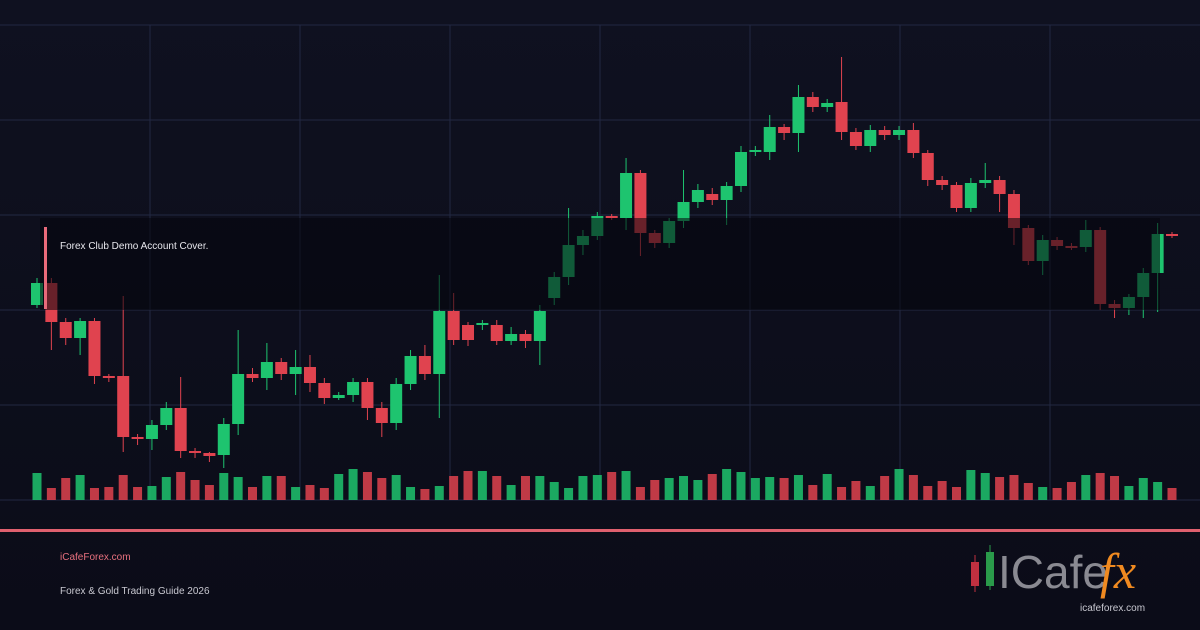 Image resolution: width=1200 pixels, height=630 pixels. I want to click on caption-band, so click(600, 264).